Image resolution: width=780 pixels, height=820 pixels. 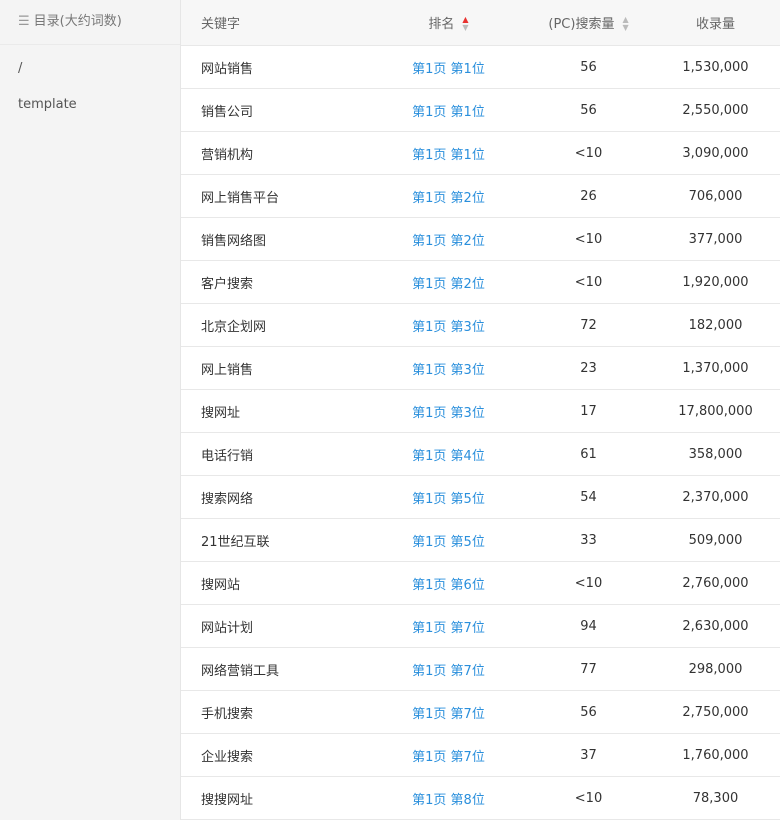 I want to click on keyword-cell: 网站计划, so click(x=227, y=628).